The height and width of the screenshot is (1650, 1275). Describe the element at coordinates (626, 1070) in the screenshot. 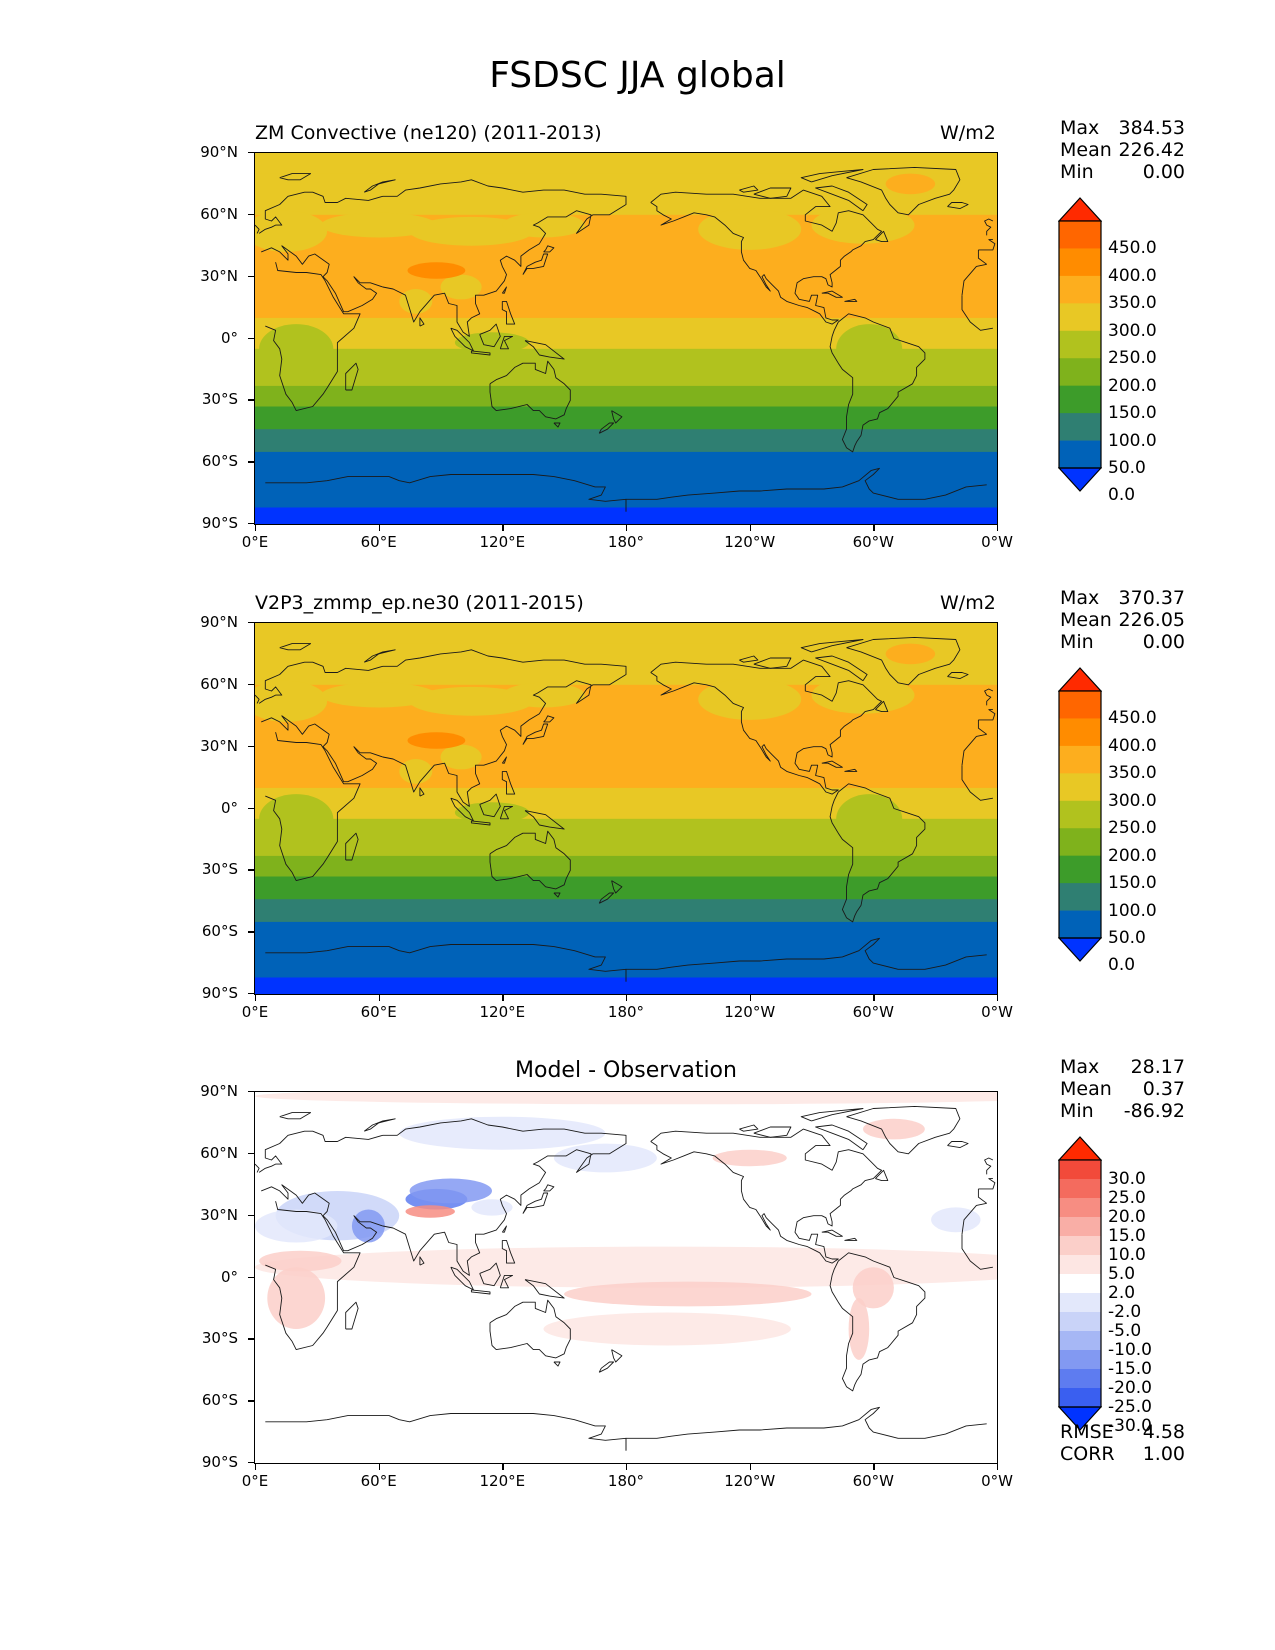

I see `panel-title: Model - Observation` at that location.